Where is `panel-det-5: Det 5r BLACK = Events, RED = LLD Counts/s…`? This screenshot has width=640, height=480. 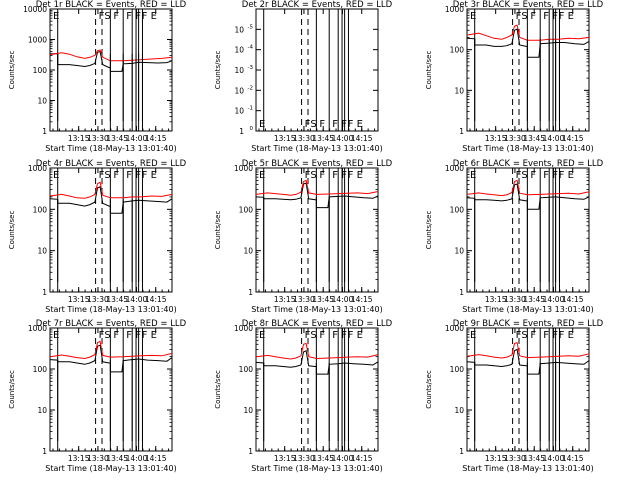
panel-det-5: Det 5r BLACK = Events, RED = LLD Counts/s… is located at coordinates (303, 236).